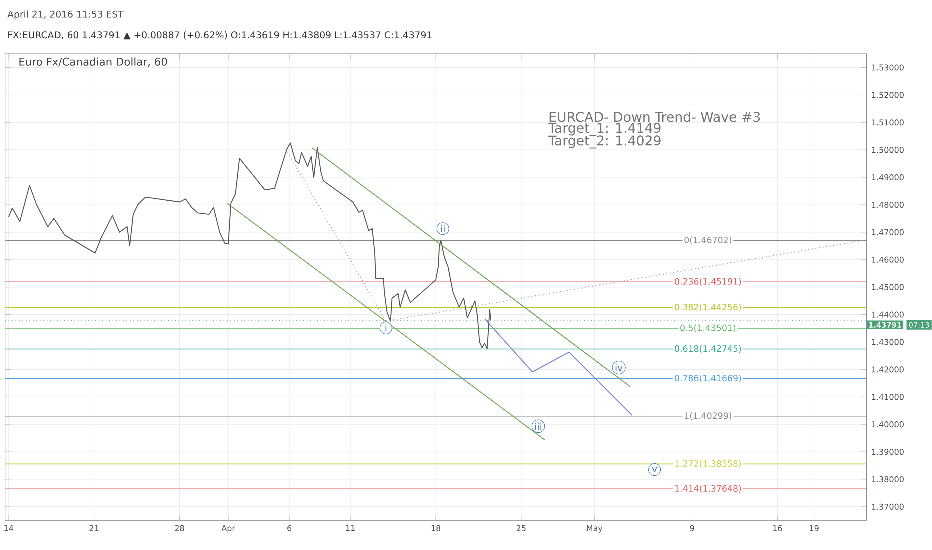 This screenshot has height=550, width=932. Describe the element at coordinates (888, 397) in the screenshot. I see `y-tick-label: 1.41000` at that location.